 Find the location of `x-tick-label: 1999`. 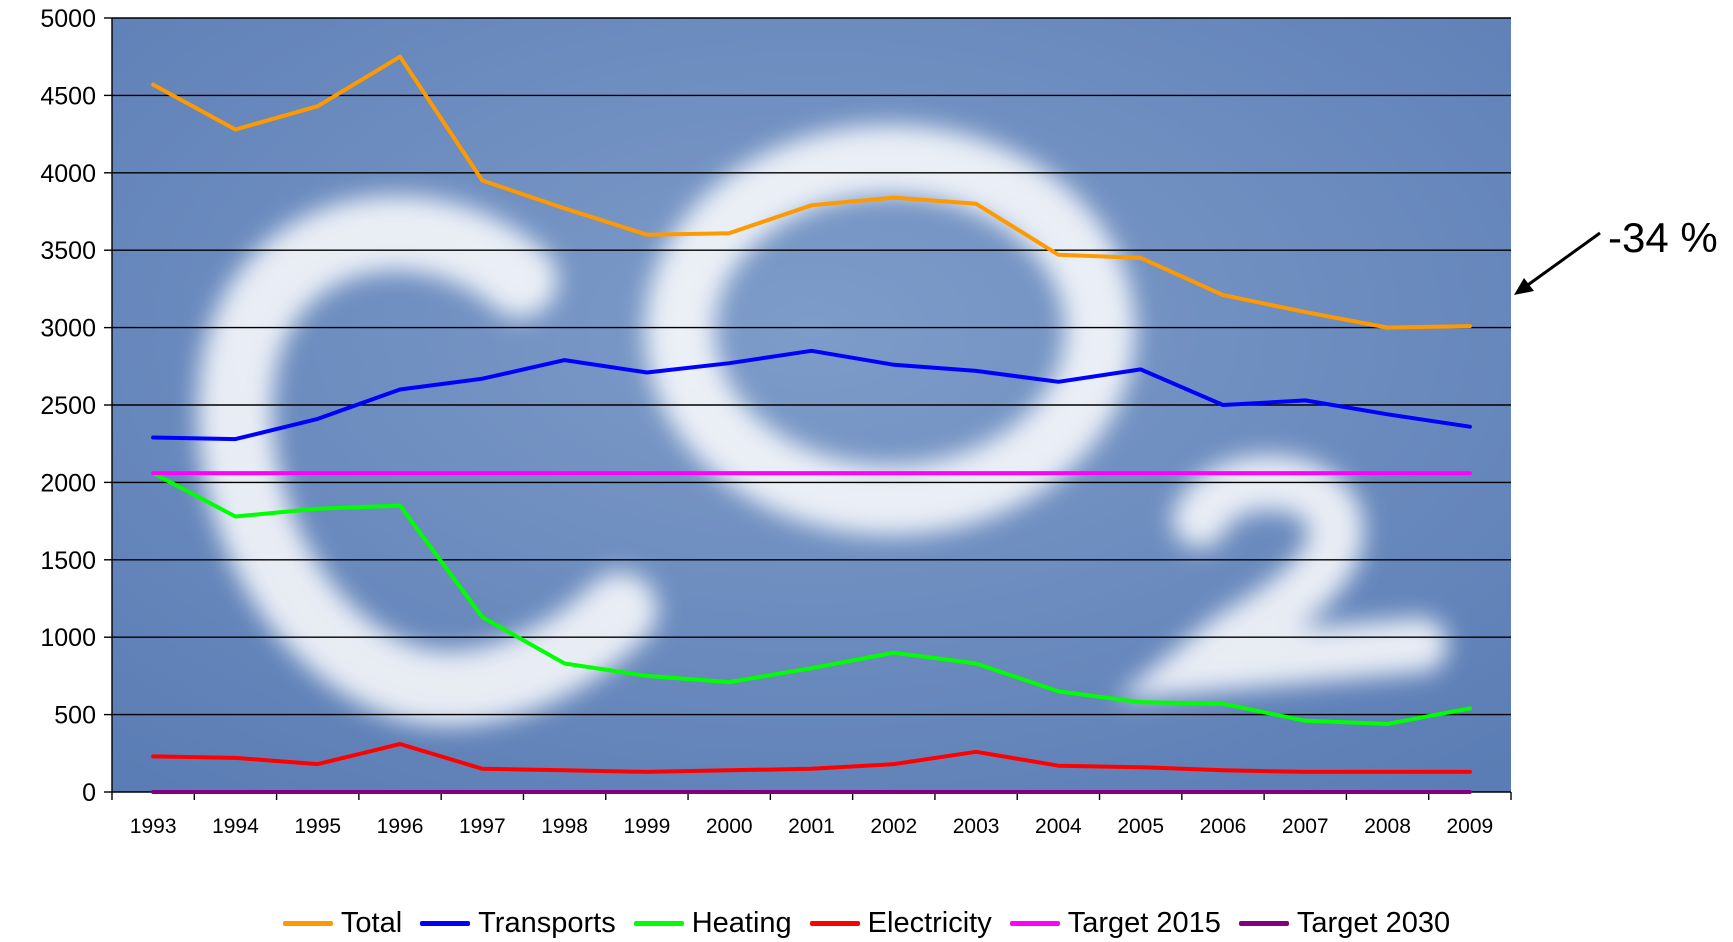

x-tick-label: 1999 is located at coordinates (647, 826).